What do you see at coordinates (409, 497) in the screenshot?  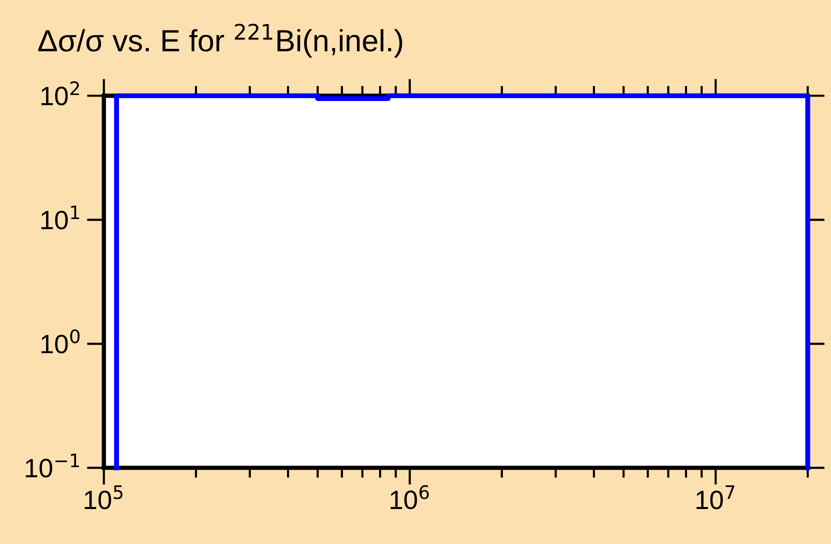 I see `x-tick-label: 10$^{6}$` at bounding box center [409, 497].